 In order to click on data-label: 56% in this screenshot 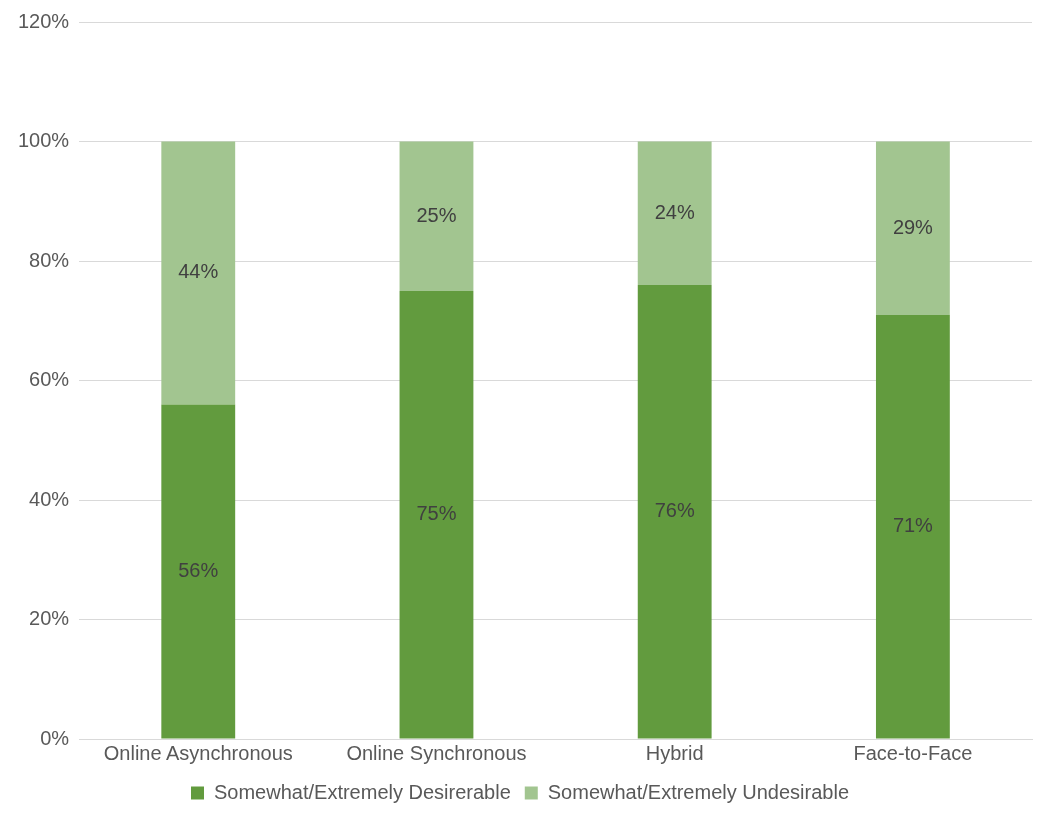, I will do `click(198, 569)`.